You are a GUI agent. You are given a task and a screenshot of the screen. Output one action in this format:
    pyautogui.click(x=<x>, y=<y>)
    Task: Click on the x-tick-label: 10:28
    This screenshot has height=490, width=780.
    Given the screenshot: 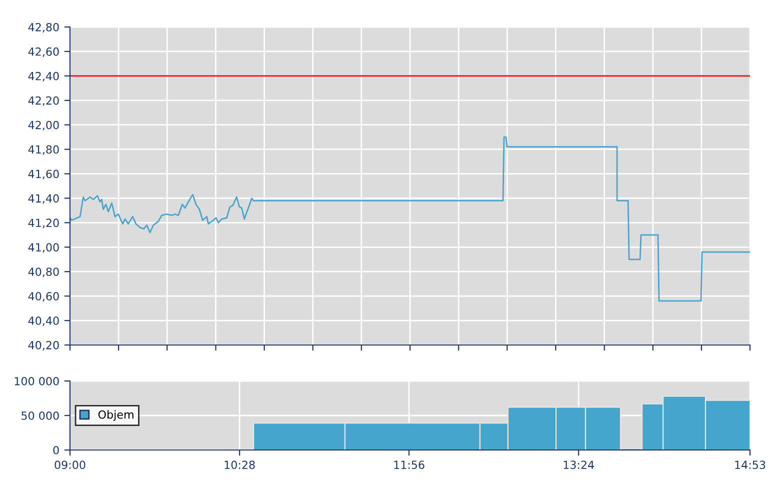 What is the action you would take?
    pyautogui.click(x=239, y=465)
    